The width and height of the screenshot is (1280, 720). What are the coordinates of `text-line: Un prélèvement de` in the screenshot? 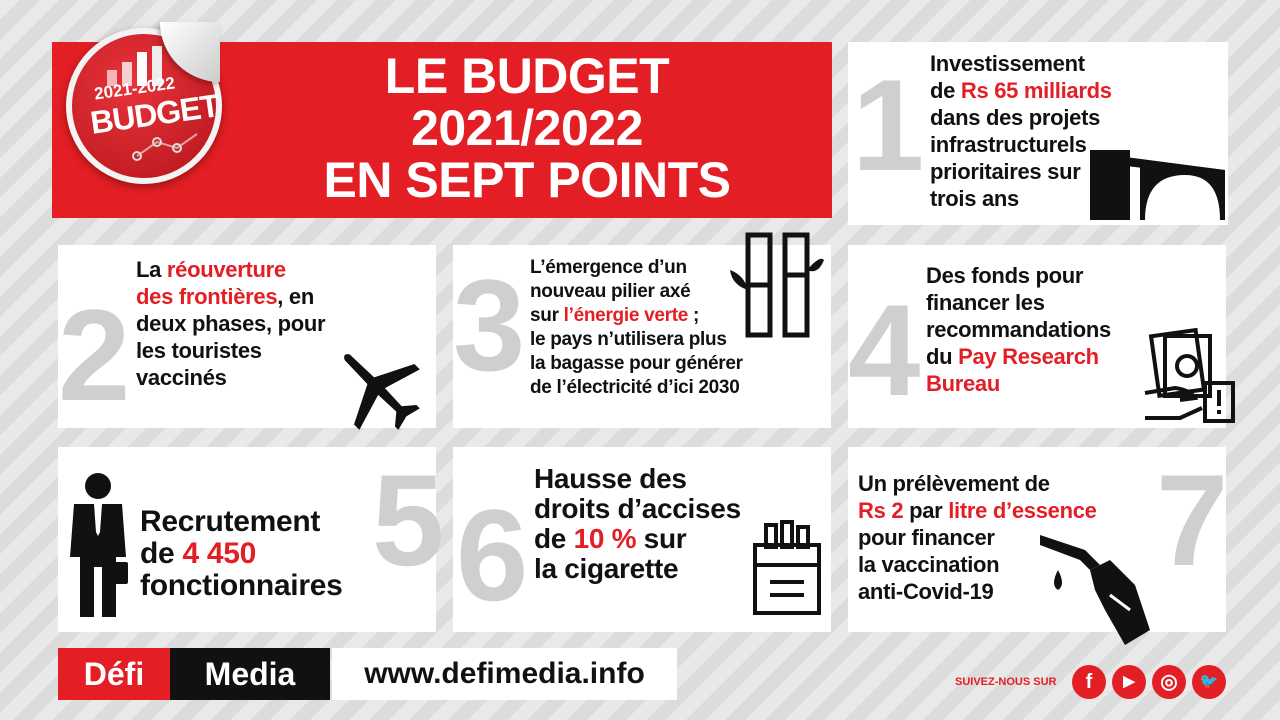 It's located at (977, 483).